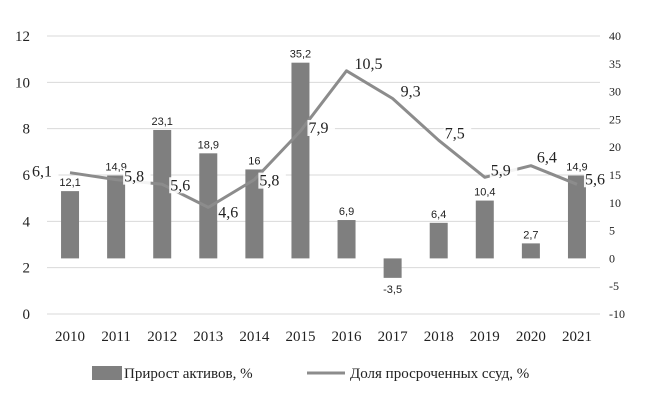 This screenshot has height=402, width=650. What do you see at coordinates (612, 258) in the screenshot?
I see `right-tick-label: 0` at bounding box center [612, 258].